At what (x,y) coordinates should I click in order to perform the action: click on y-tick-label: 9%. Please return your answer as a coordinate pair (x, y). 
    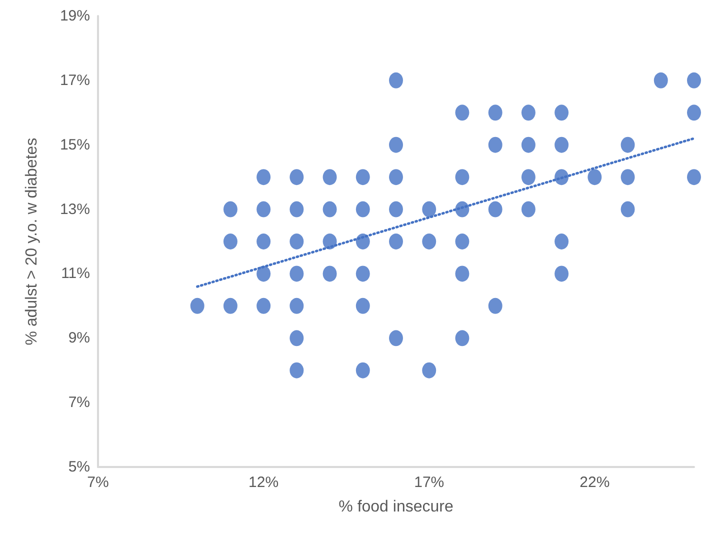
    Looking at the image, I should click on (79, 338).